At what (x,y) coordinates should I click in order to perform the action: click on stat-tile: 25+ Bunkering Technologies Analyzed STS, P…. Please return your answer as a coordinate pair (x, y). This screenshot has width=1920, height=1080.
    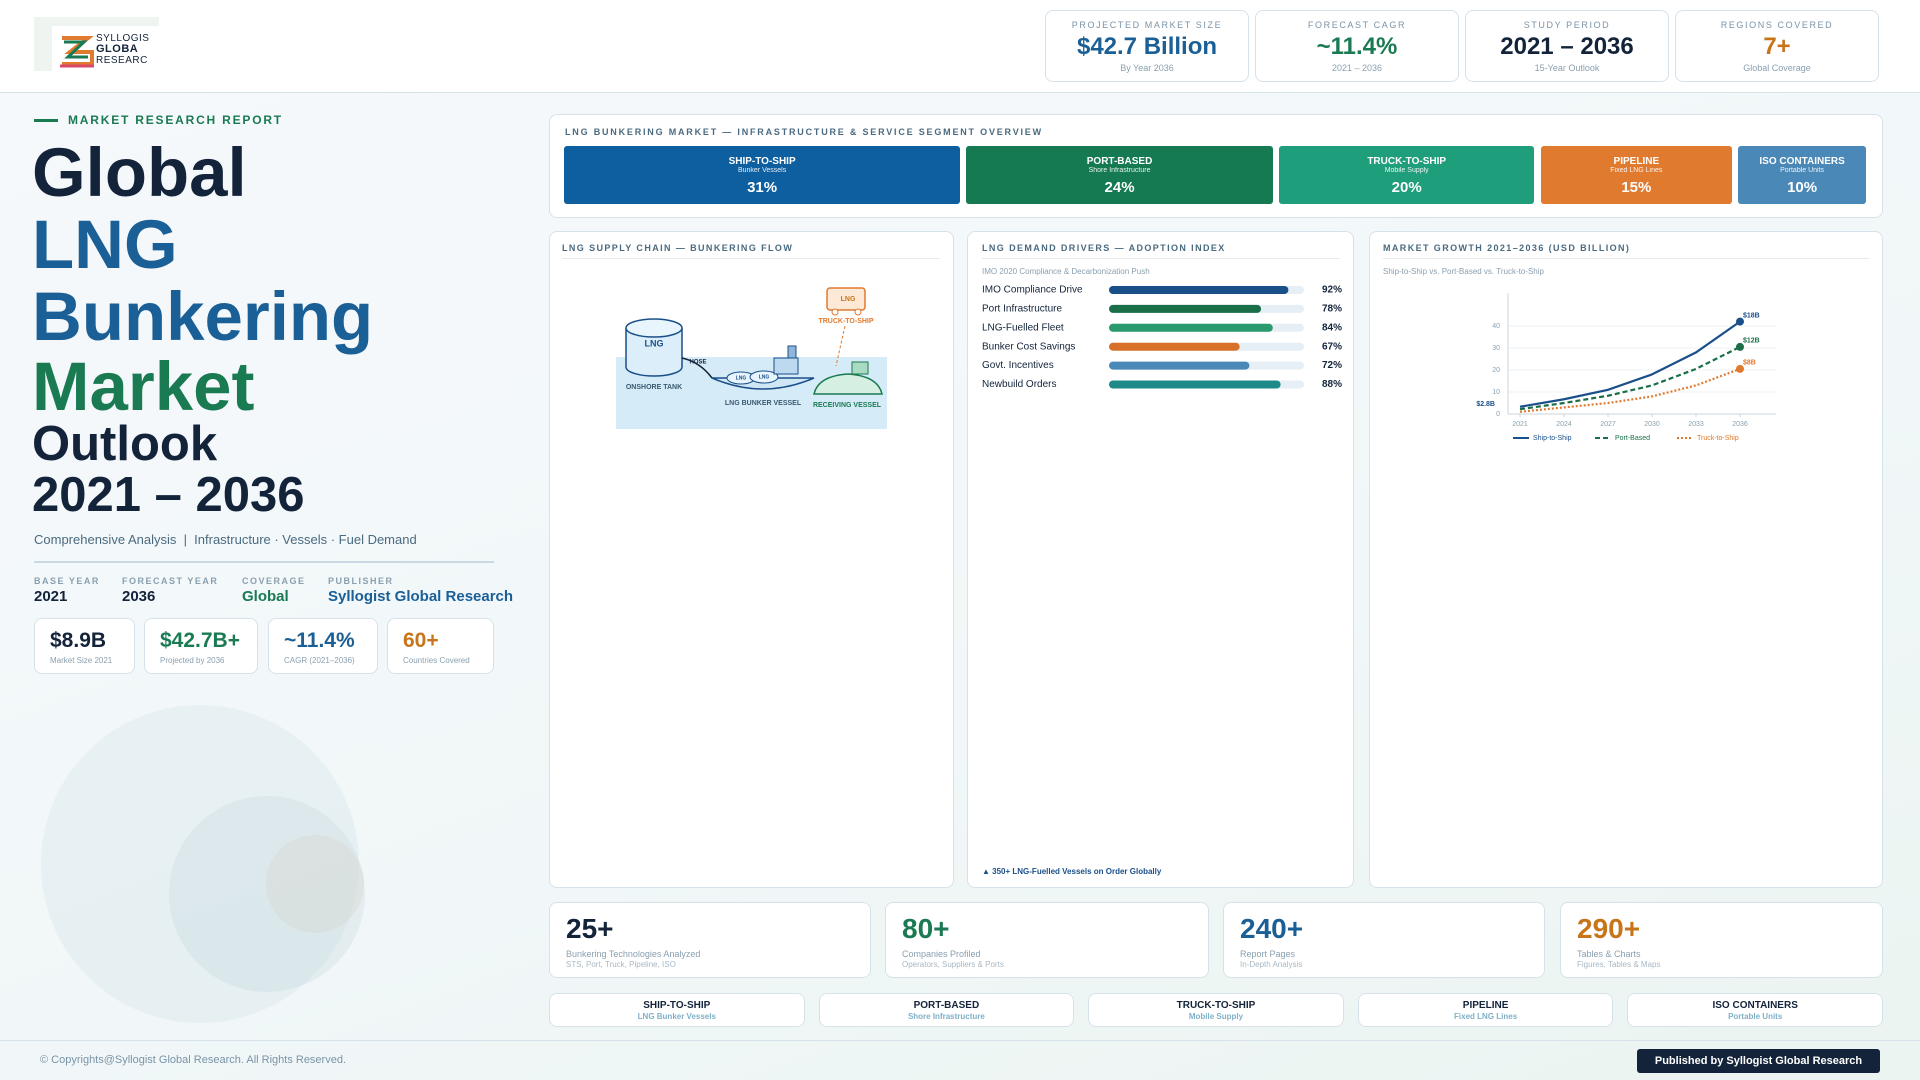
    Looking at the image, I should click on (710, 940).